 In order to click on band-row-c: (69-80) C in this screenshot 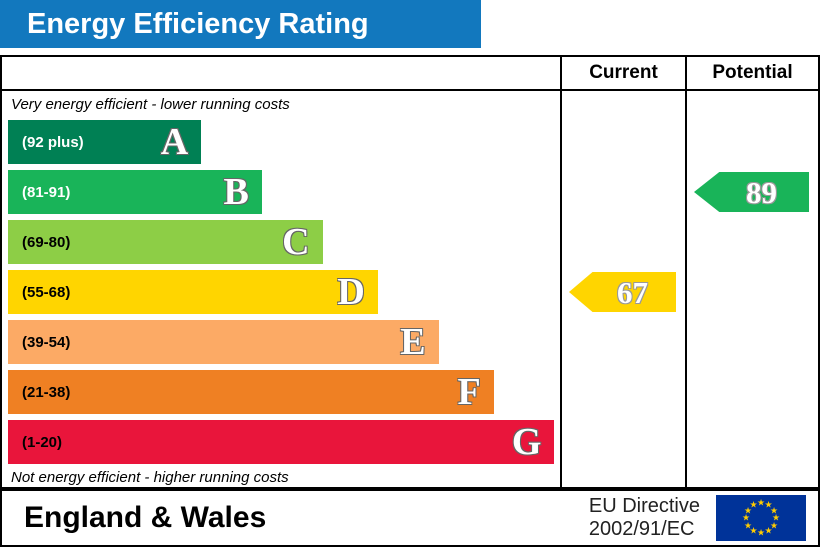, I will do `click(284, 242)`.